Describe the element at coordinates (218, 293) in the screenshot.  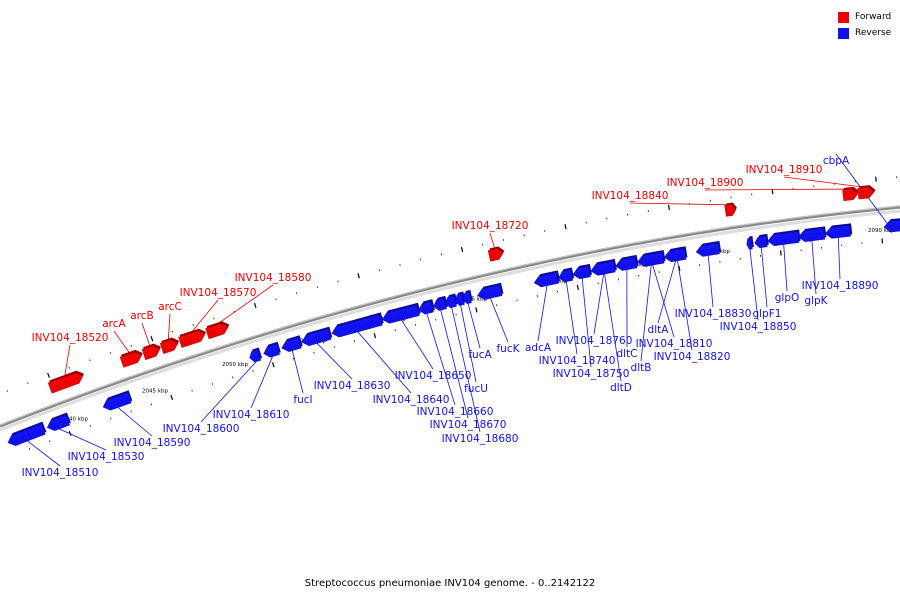
I see `gene-label: INV104_18570` at that location.